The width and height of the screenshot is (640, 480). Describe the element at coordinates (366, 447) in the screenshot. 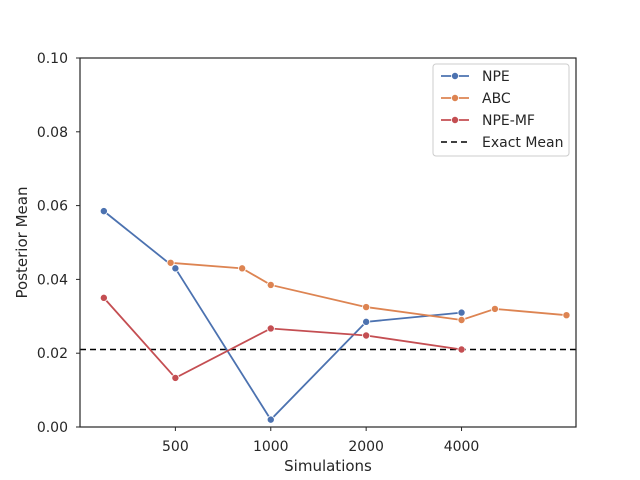

I see `x-tick-label: 2000` at that location.